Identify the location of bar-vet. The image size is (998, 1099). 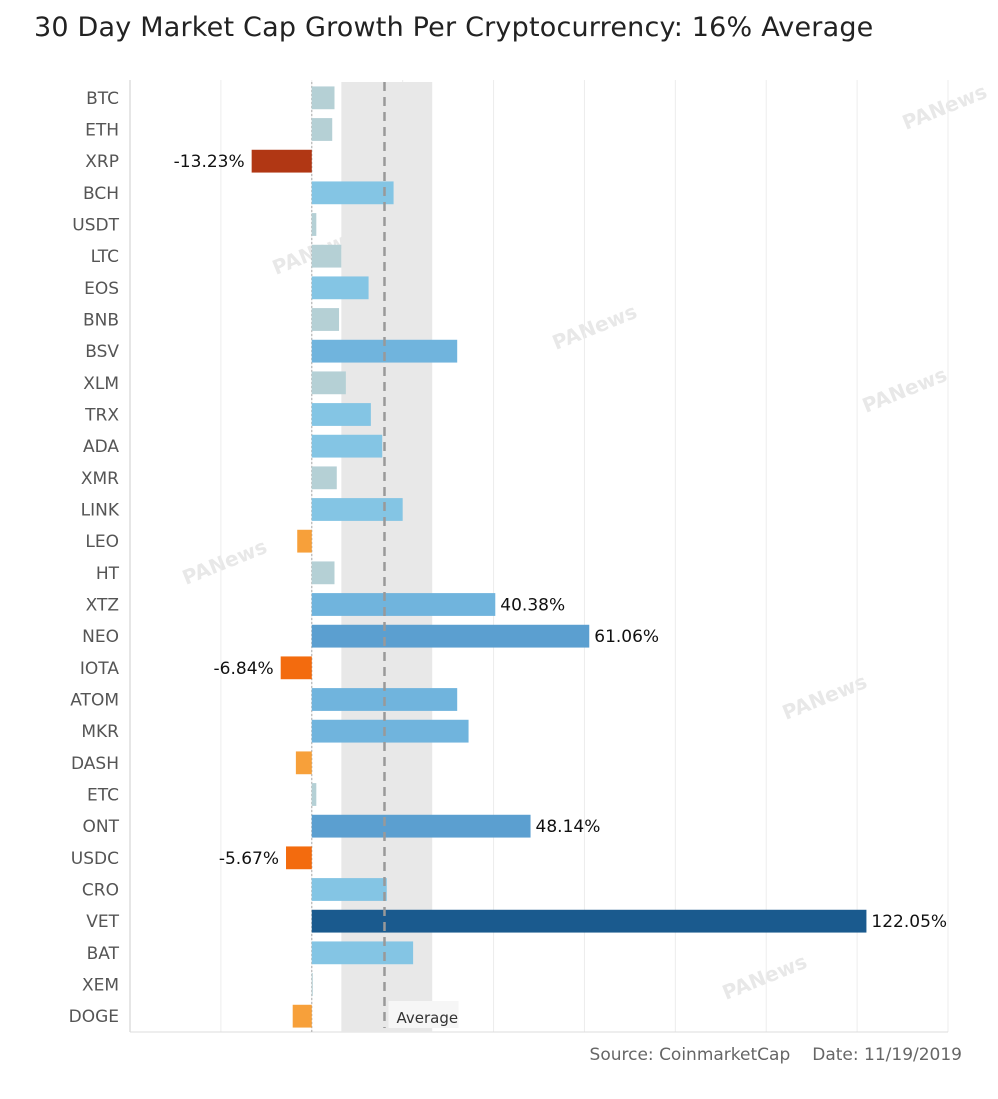
(589, 921).